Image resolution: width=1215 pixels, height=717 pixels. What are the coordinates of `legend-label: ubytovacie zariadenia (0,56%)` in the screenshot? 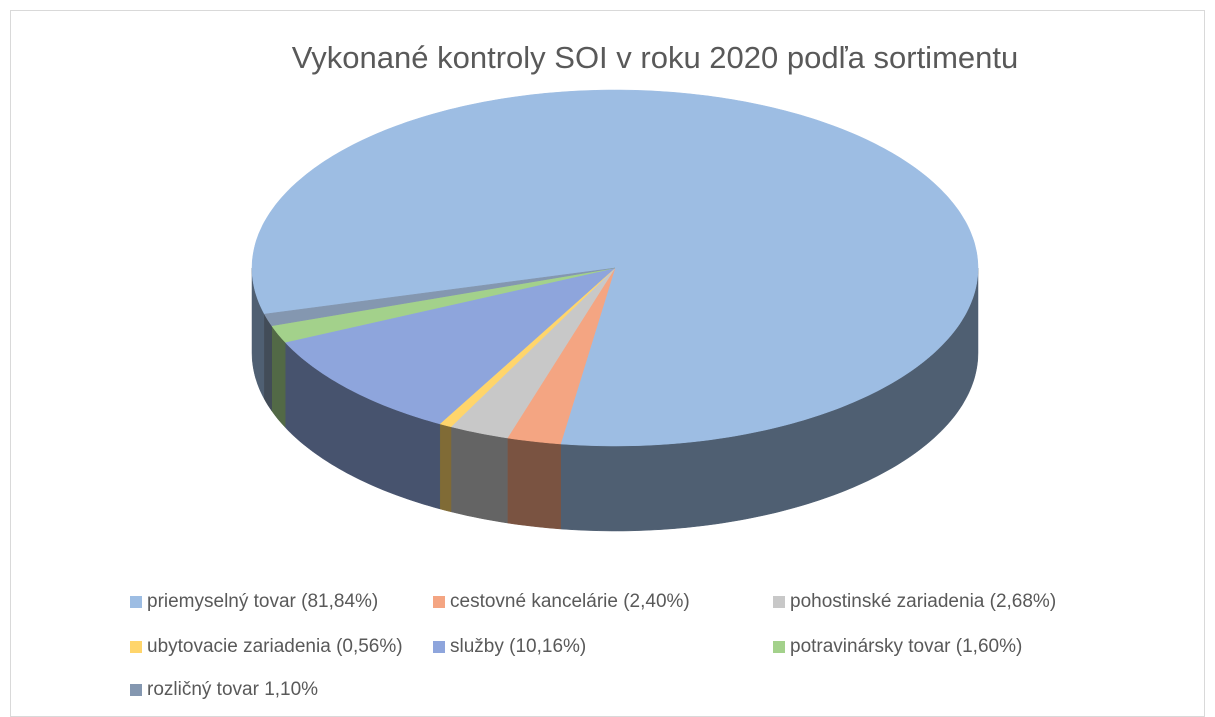 It's located at (275, 646).